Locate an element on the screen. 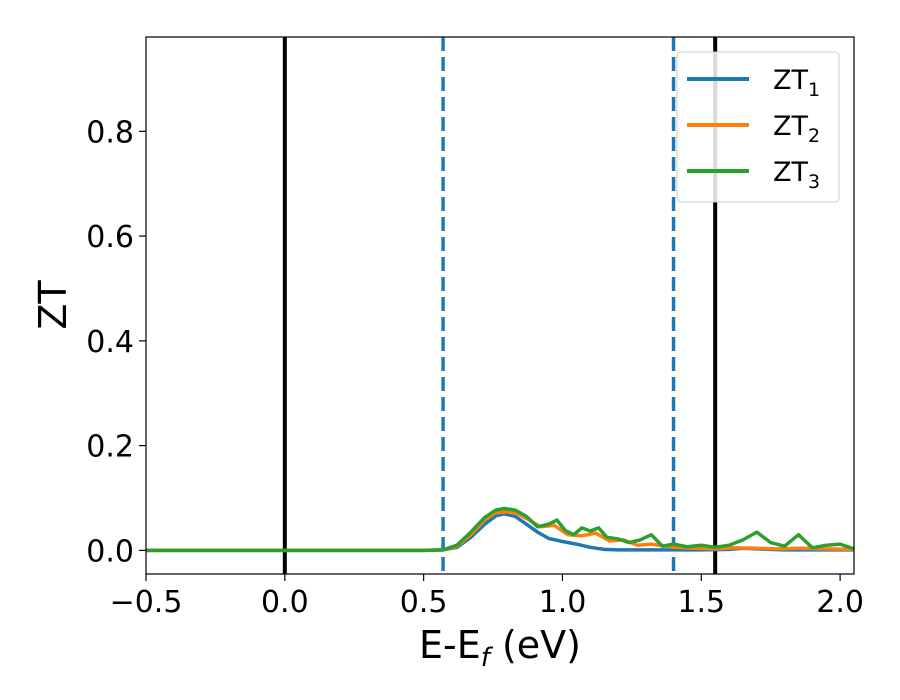  x-axis-label-main: E-E is located at coordinates (450, 645).